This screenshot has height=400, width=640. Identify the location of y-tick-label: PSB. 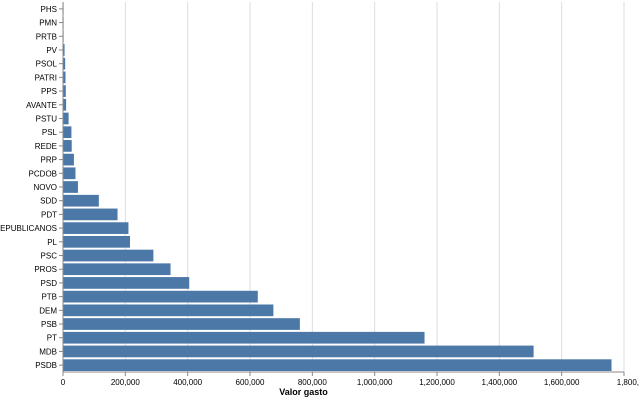
(49, 324).